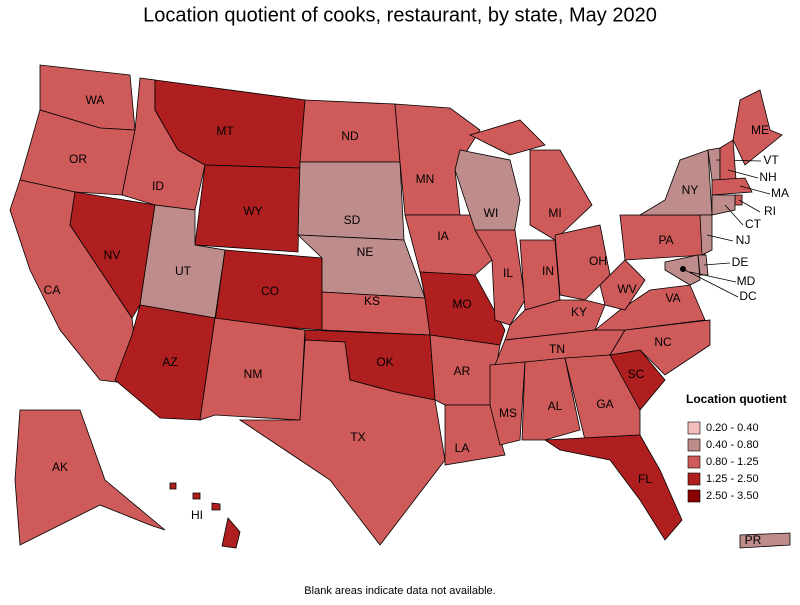 Image resolution: width=800 pixels, height=605 pixels. What do you see at coordinates (384, 362) in the screenshot?
I see `state-label: OK` at bounding box center [384, 362].